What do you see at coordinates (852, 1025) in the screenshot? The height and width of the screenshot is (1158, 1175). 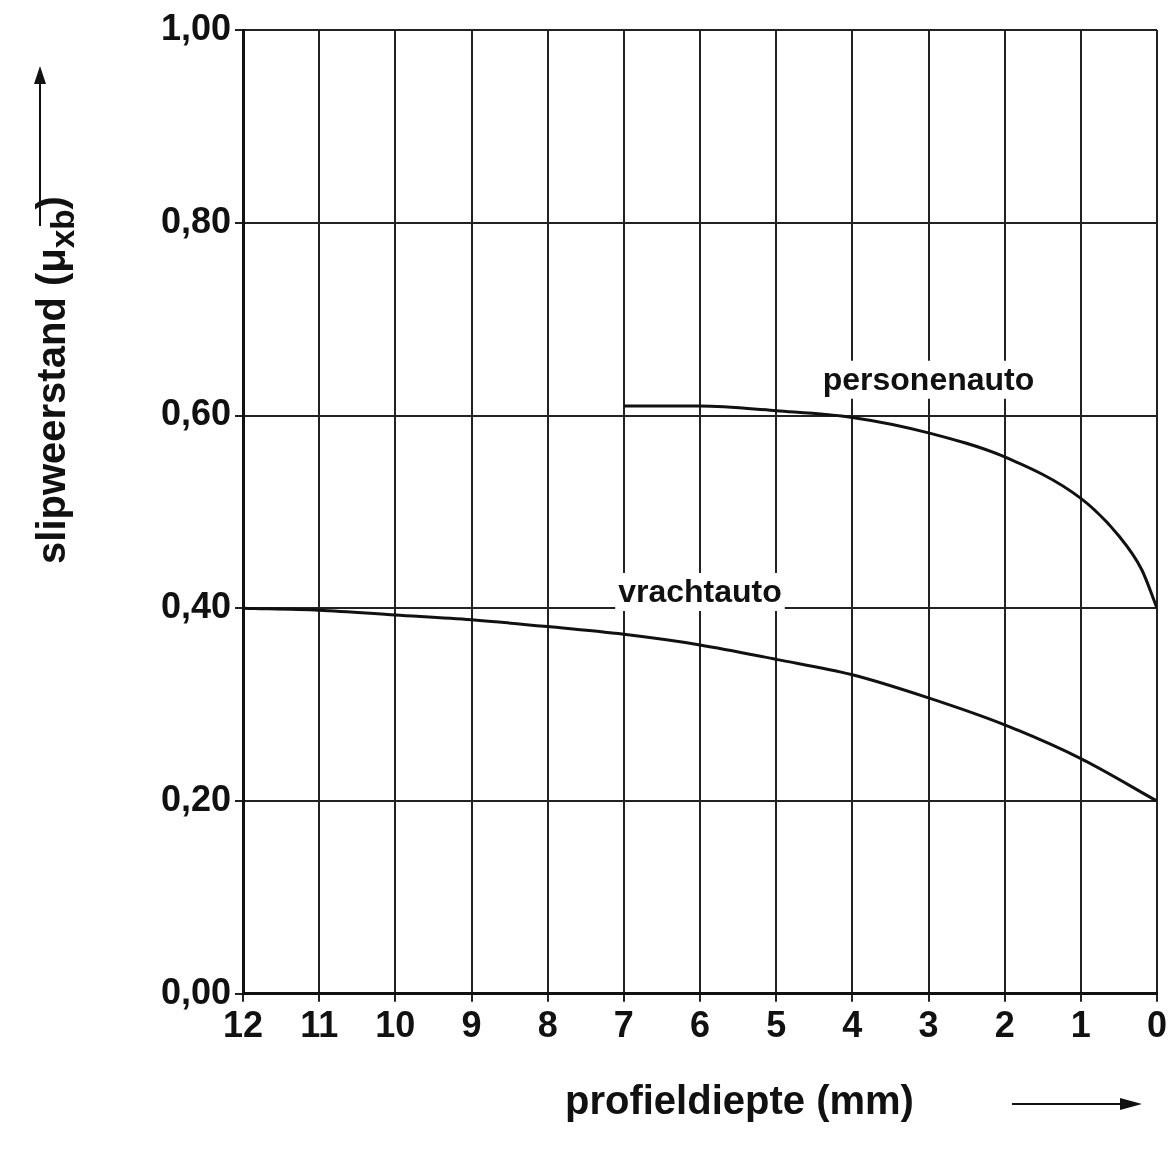 I see `x-tick-label: 4` at bounding box center [852, 1025].